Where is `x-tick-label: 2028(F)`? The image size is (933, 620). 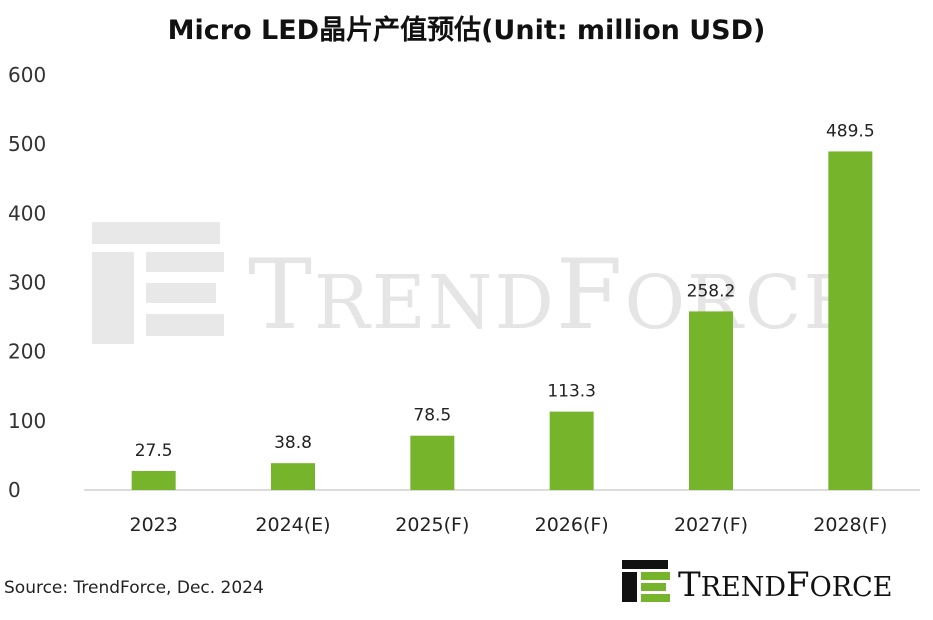 x-tick-label: 2028(F) is located at coordinates (850, 525).